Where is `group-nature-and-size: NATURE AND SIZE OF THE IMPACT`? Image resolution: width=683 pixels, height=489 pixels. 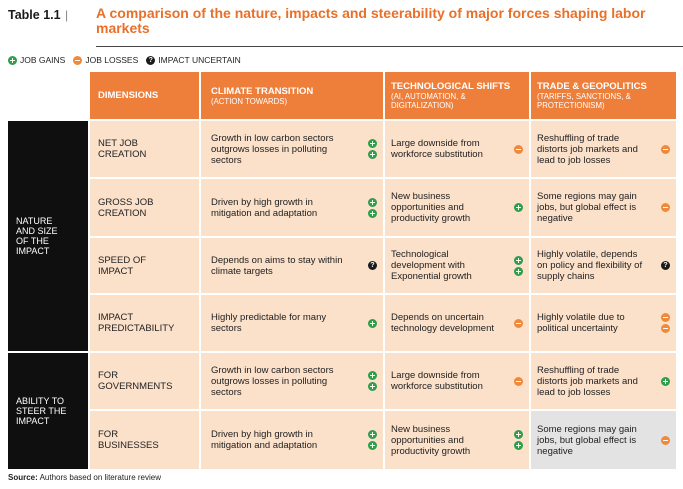 group-nature-and-size: NATURE AND SIZE OF THE IMPACT is located at coordinates (48, 236).